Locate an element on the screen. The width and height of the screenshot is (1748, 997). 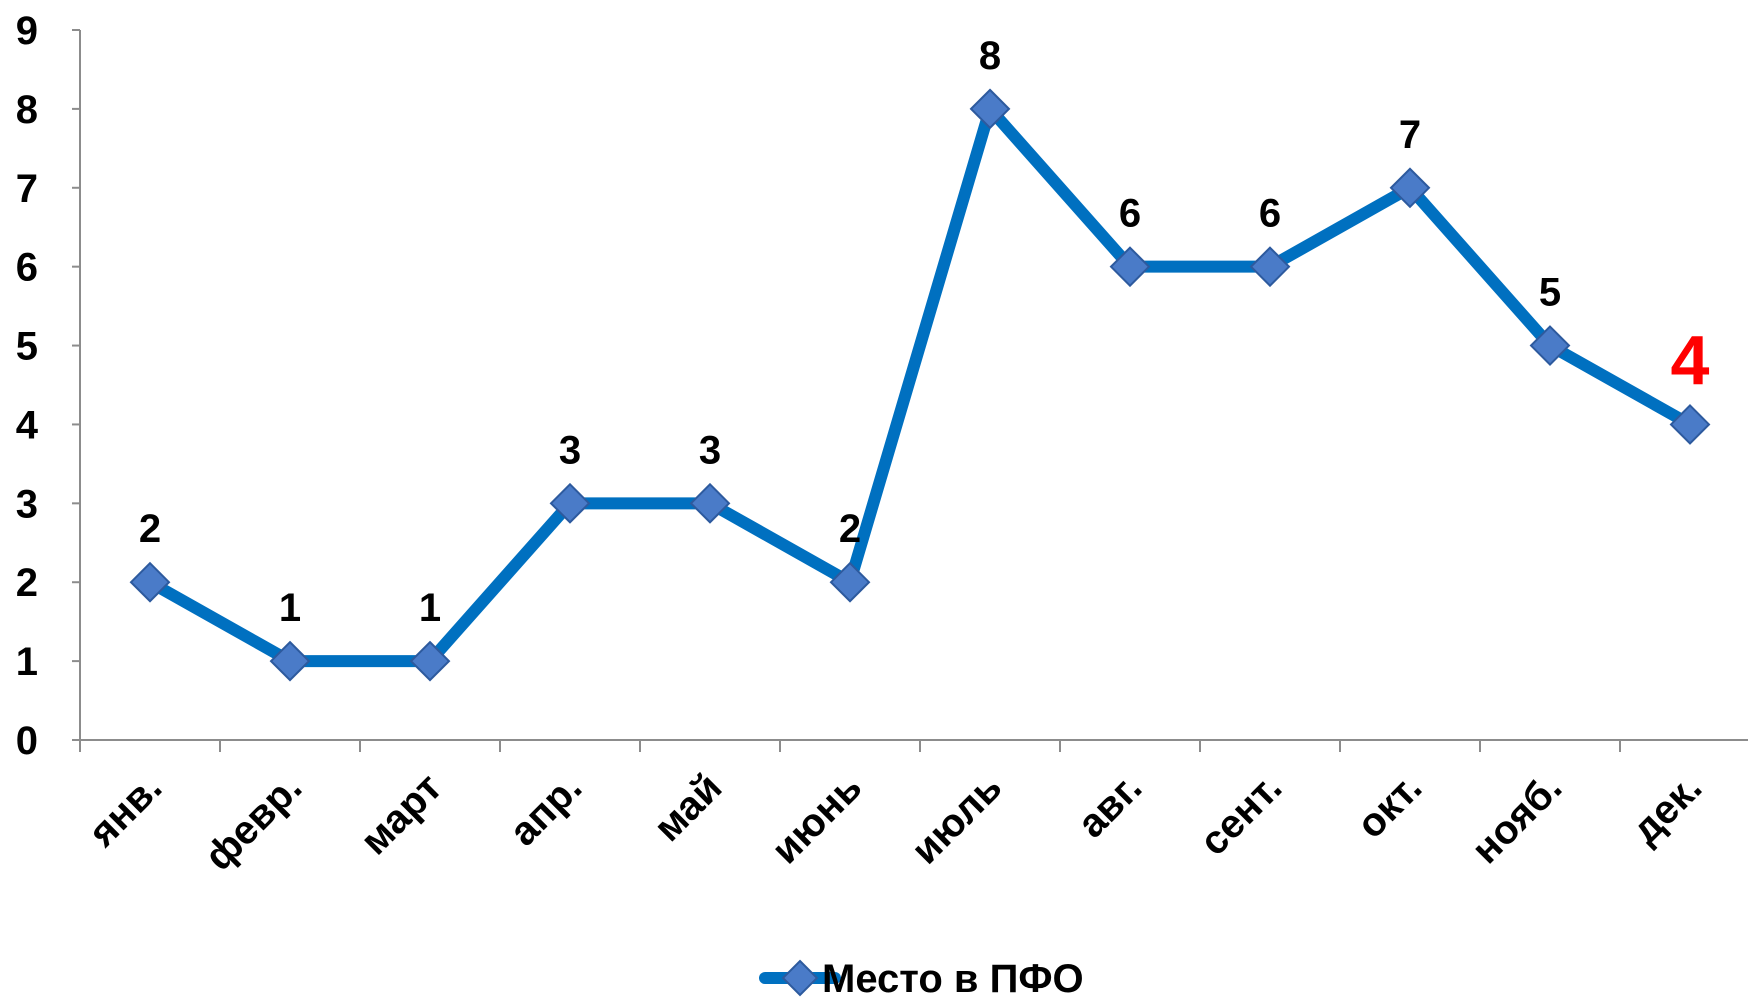
y-tick-label: 3 is located at coordinates (27, 504).